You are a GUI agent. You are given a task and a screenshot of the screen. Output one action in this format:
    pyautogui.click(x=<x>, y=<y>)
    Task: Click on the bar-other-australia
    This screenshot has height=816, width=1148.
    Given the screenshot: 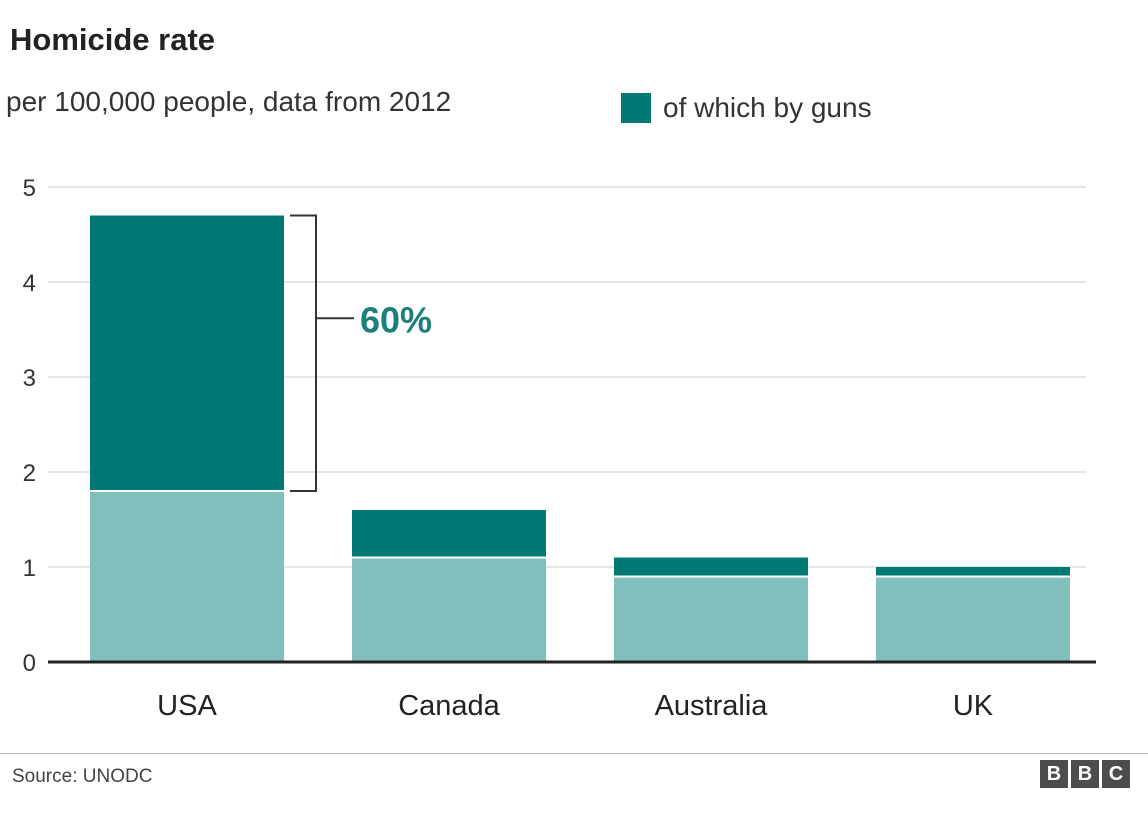 What is the action you would take?
    pyautogui.click(x=711, y=619)
    